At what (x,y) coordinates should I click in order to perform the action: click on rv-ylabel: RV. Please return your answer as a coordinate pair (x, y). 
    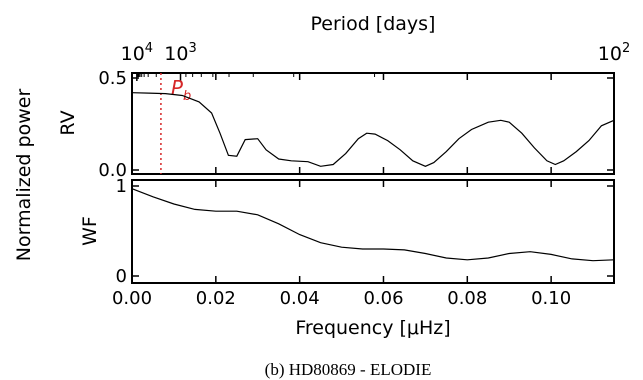
    Looking at the image, I should click on (68, 122).